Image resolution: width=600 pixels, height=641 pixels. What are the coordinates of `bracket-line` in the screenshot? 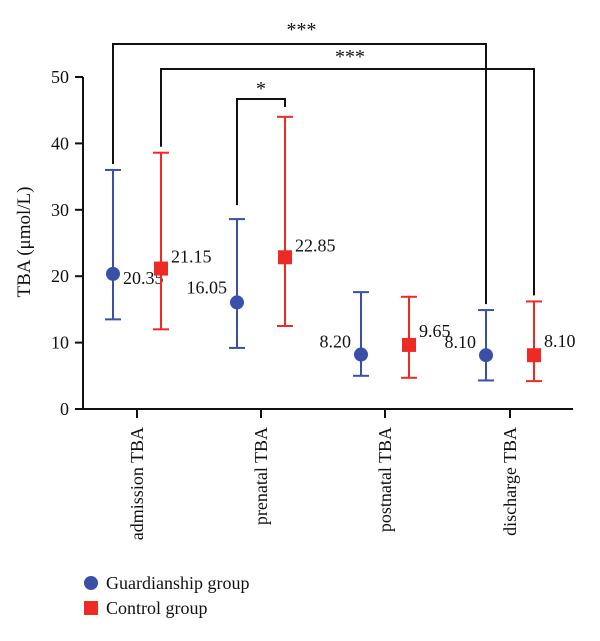 It's located at (261, 152).